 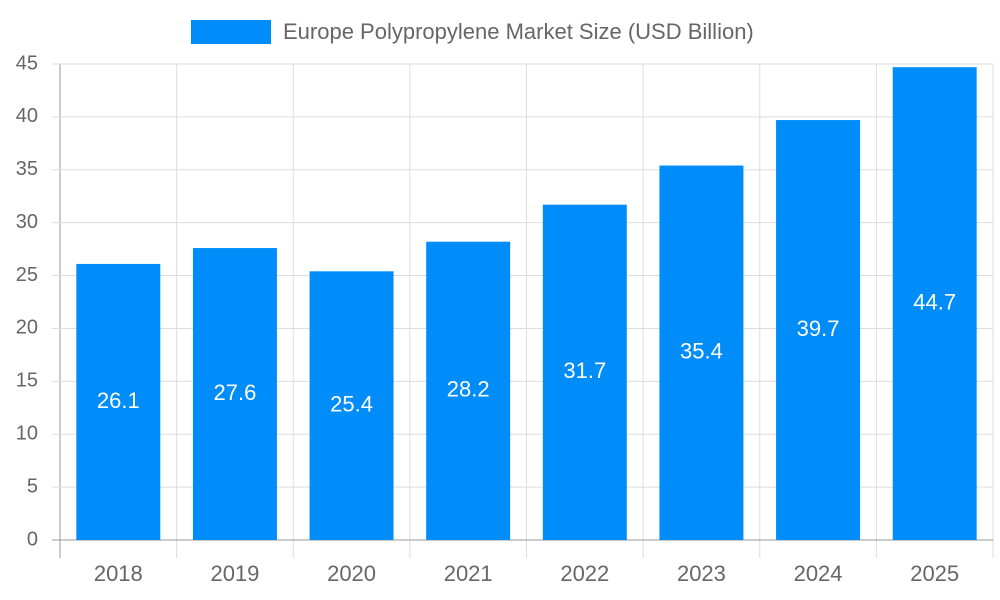 I want to click on data-label: 28.2, so click(x=468, y=389).